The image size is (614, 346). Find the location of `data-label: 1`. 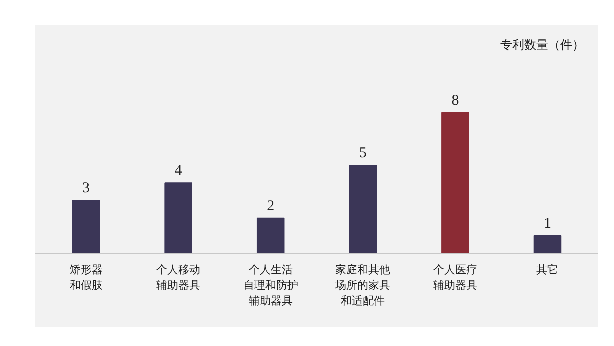

data-label: 1 is located at coordinates (548, 224).